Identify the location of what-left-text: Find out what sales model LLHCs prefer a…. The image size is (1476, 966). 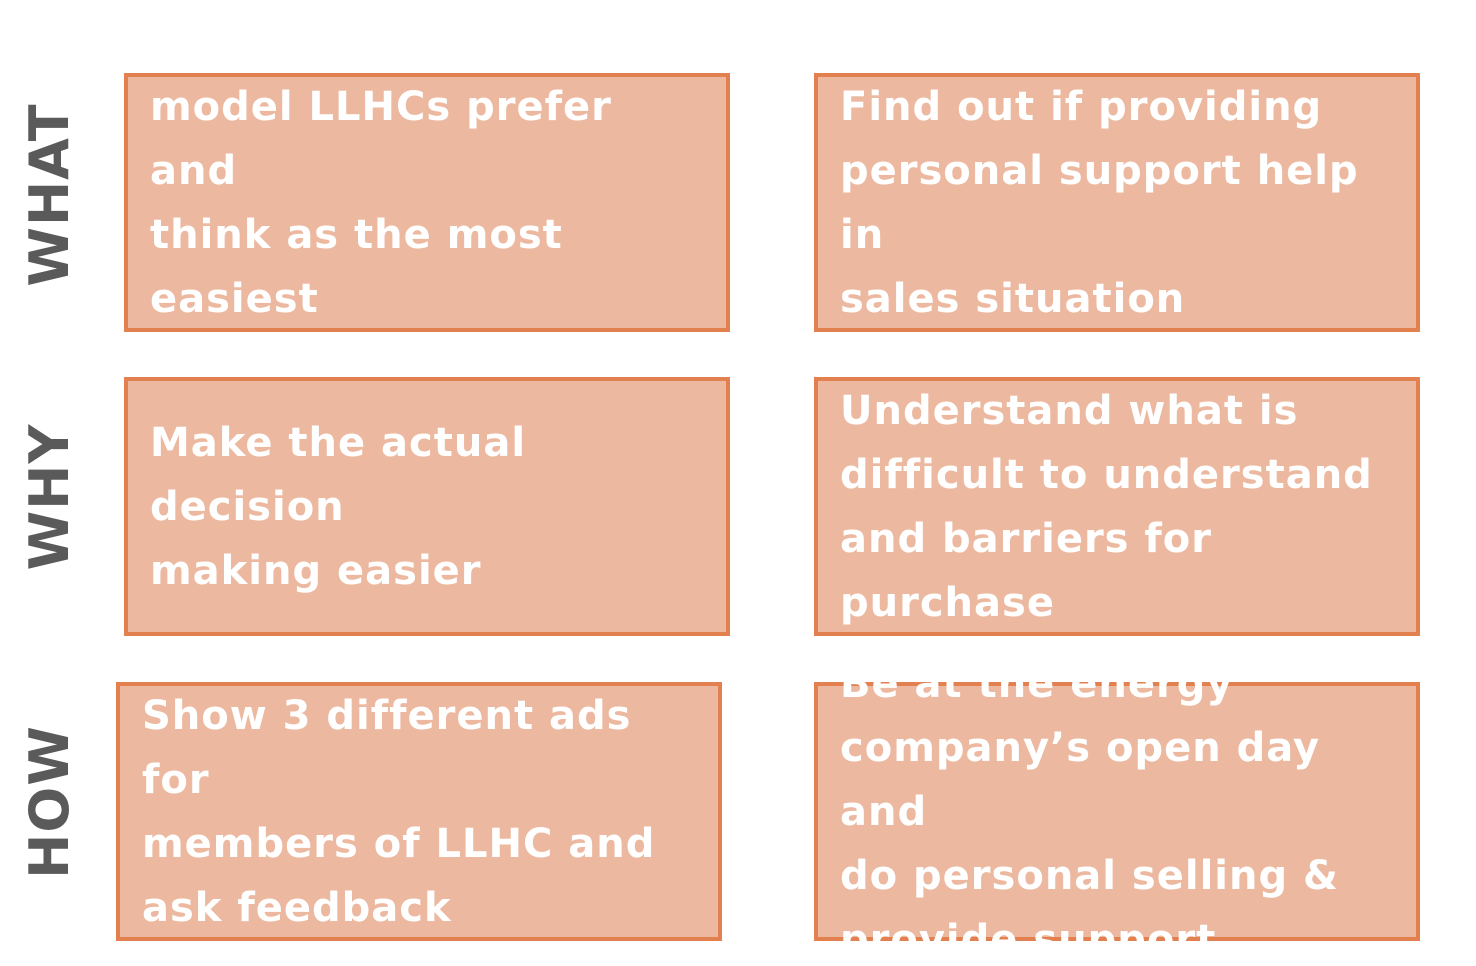
(381, 202).